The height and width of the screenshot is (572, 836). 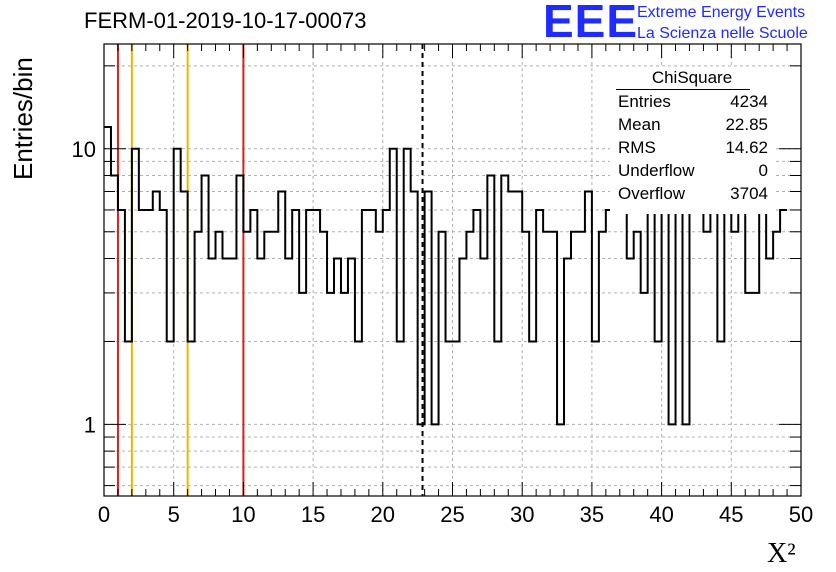 What do you see at coordinates (693, 149) in the screenshot?
I see `stats-row: RMS 14.62` at bounding box center [693, 149].